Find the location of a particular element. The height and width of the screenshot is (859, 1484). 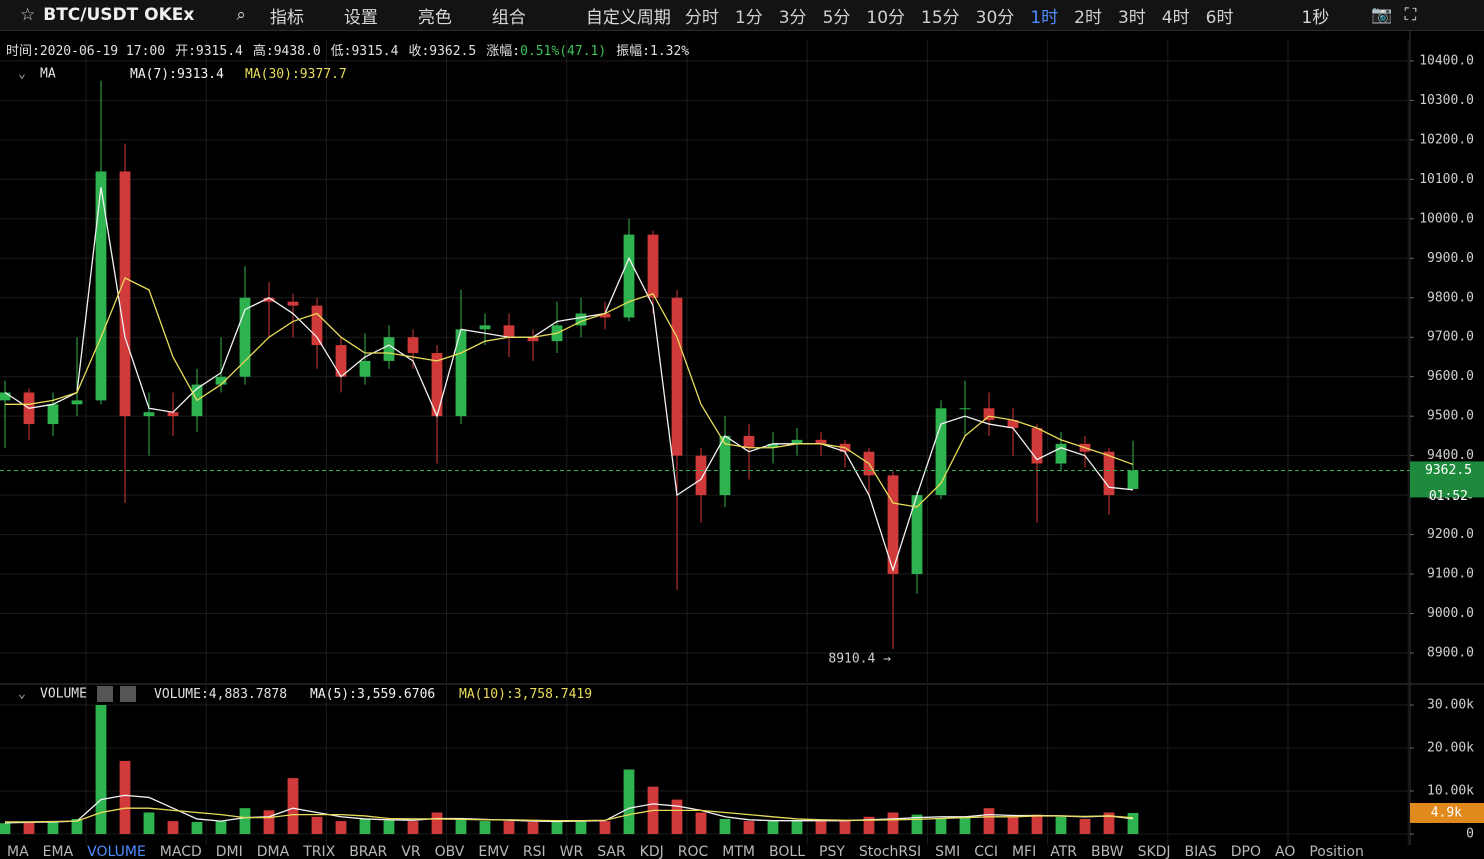

legend-name: MA(30): is located at coordinates (272, 74).